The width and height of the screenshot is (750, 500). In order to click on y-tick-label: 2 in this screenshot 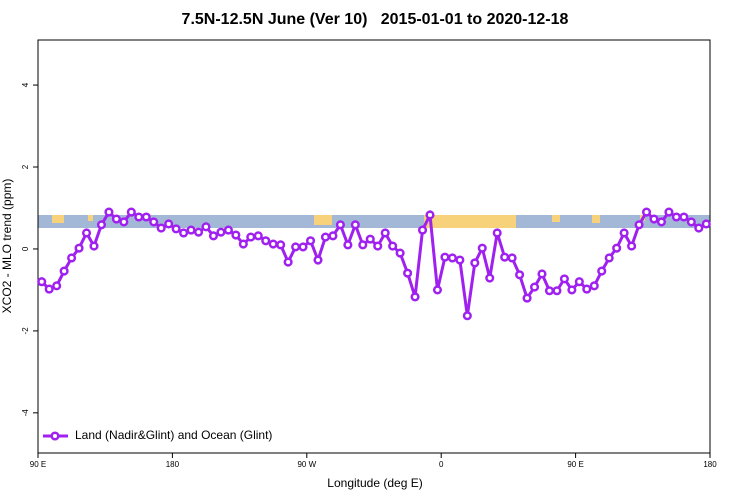, I will do `click(25, 166)`.